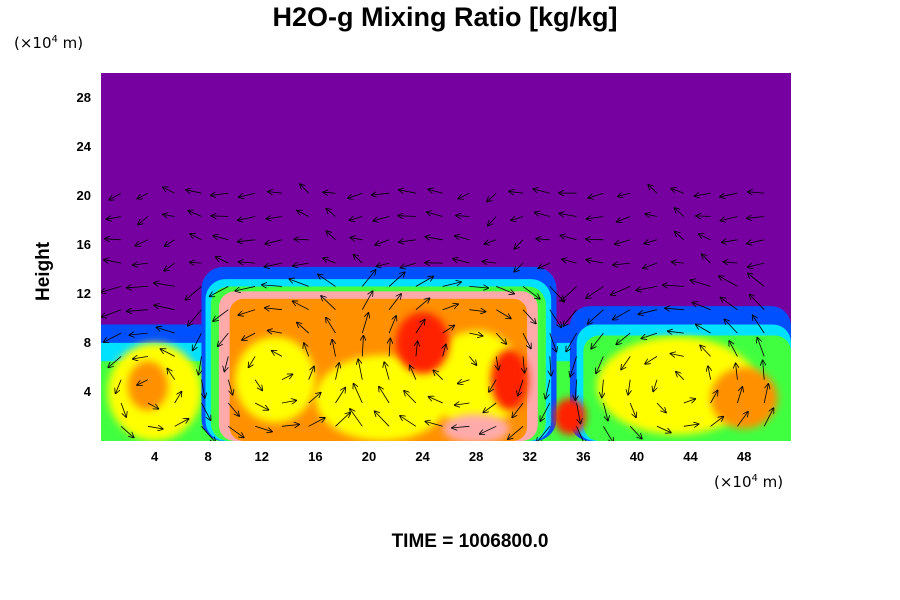  What do you see at coordinates (83, 195) in the screenshot?
I see `y-tick-label: 20` at bounding box center [83, 195].